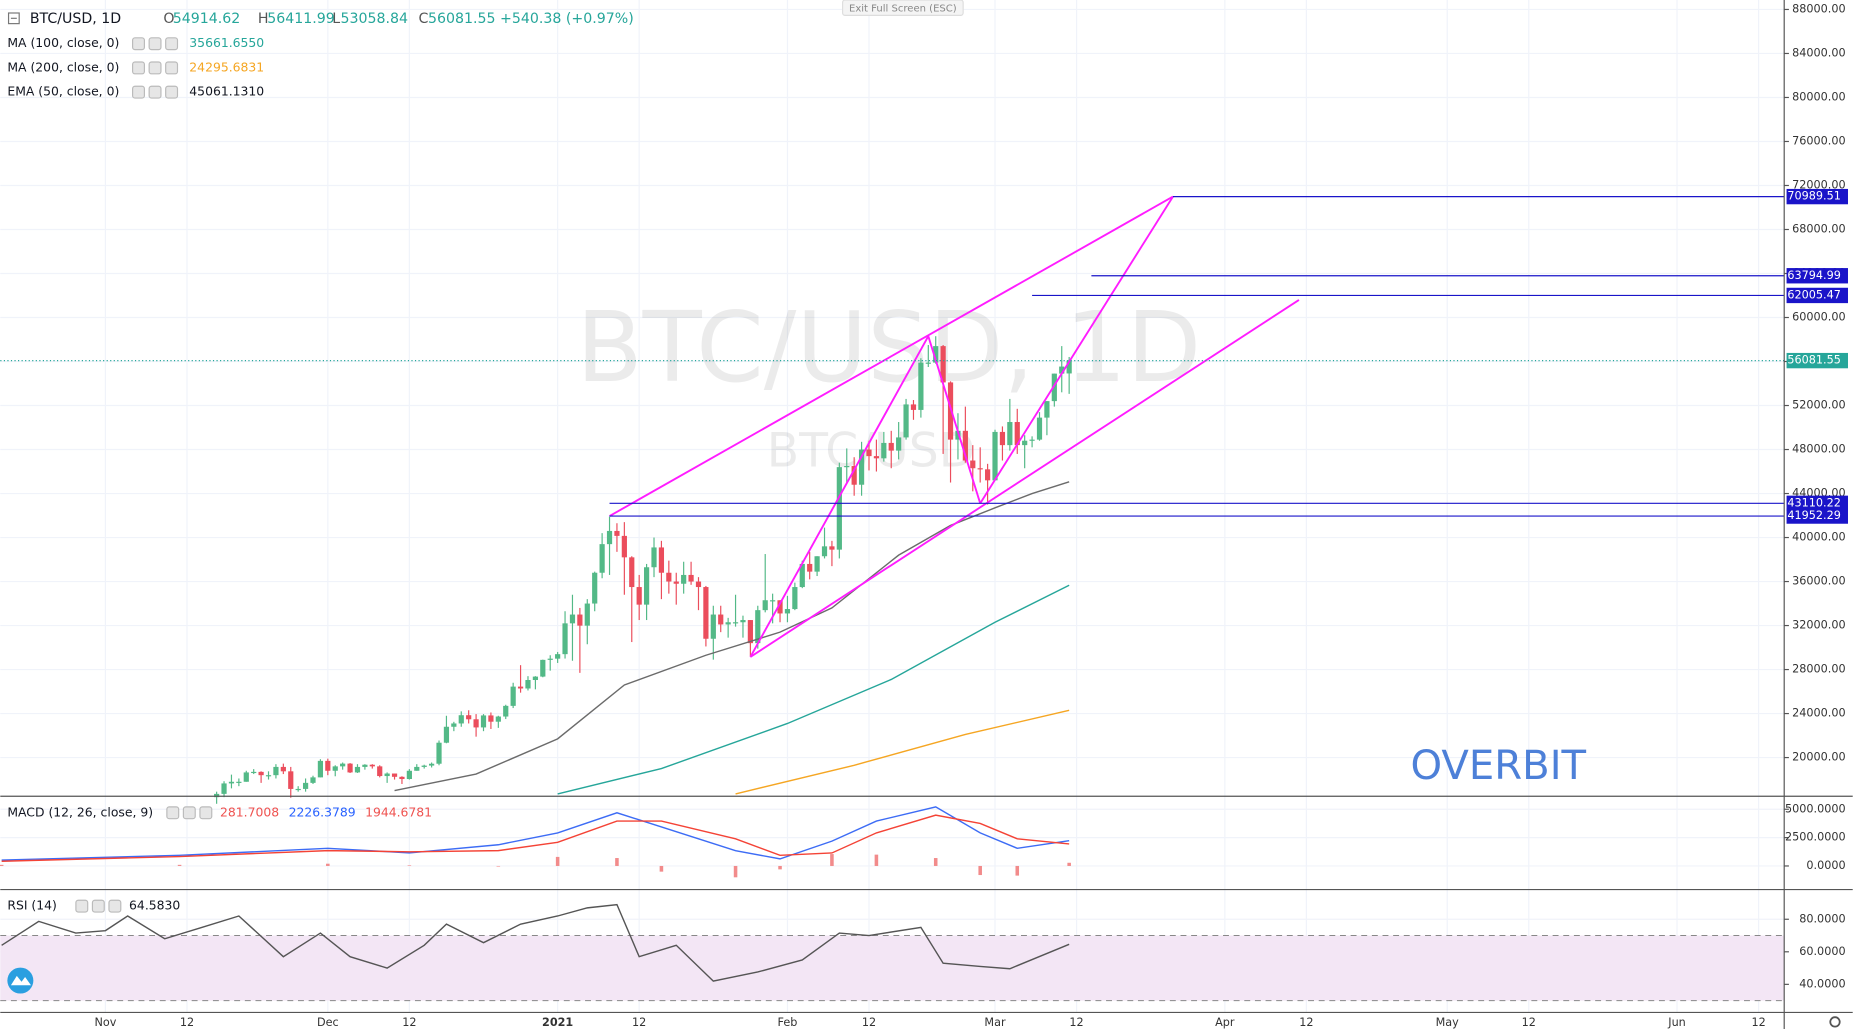 Image resolution: width=1853 pixels, height=1029 pixels. I want to click on y-tick-label: 40.0000, so click(1822, 983).